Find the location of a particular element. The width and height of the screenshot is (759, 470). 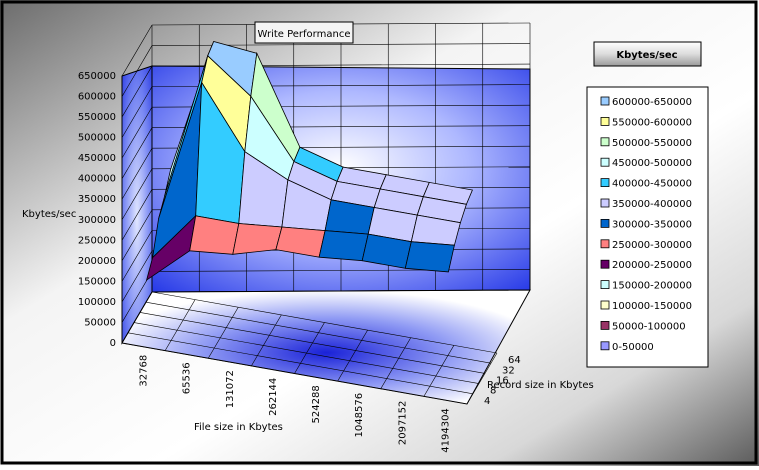

x-tick-label: 131072 is located at coordinates (230, 389).